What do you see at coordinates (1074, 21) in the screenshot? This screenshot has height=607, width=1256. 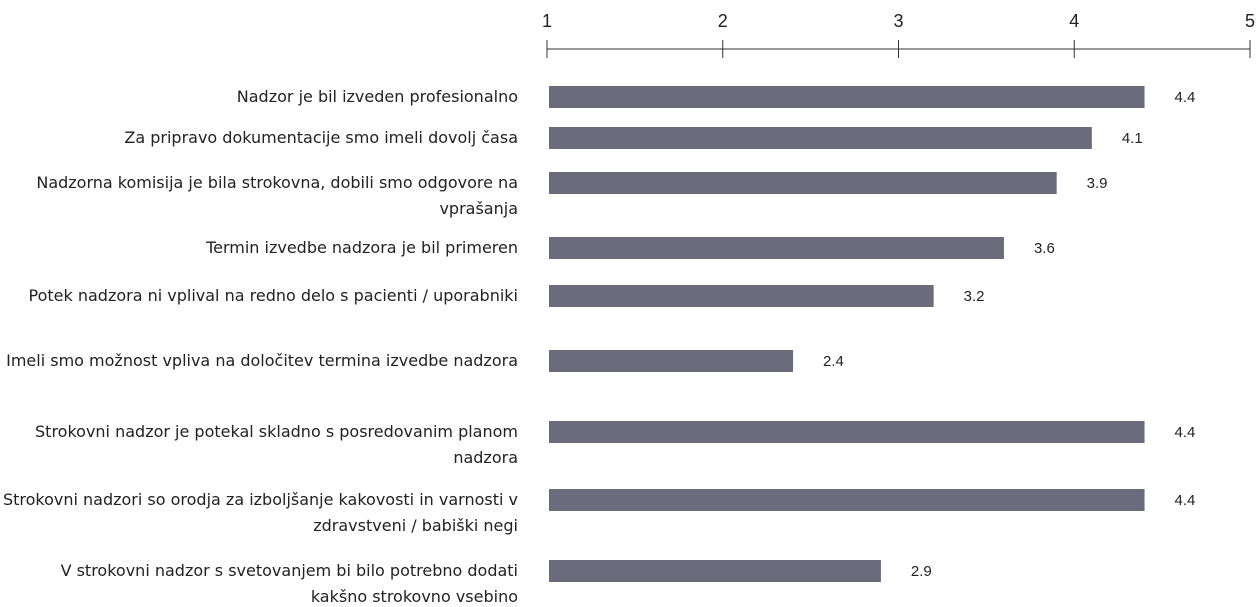 I see `x-tick-label: 4` at bounding box center [1074, 21].